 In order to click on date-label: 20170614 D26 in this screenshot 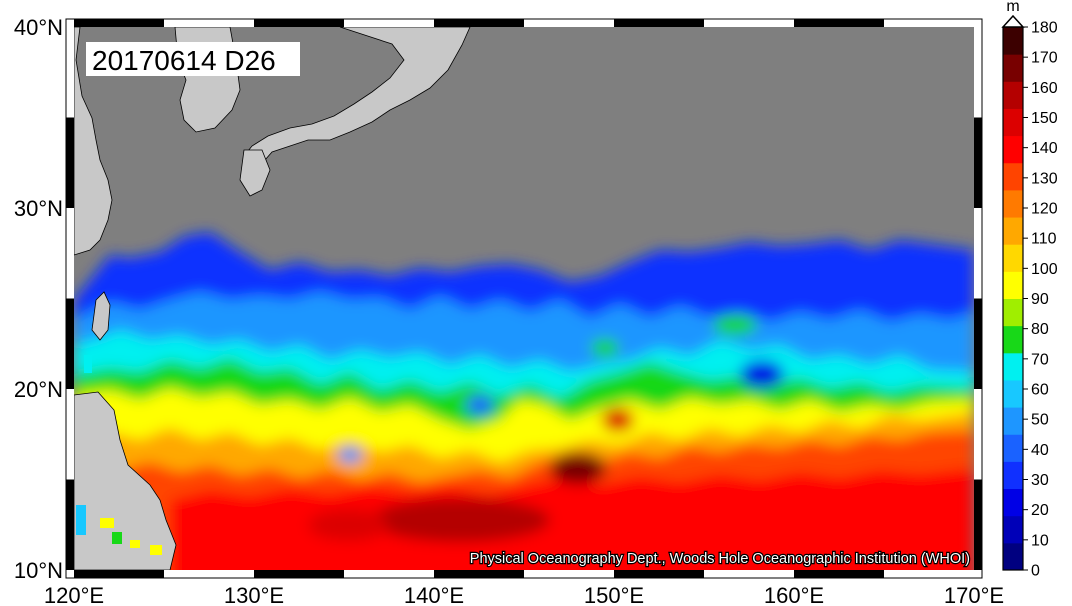, I will do `click(184, 60)`.